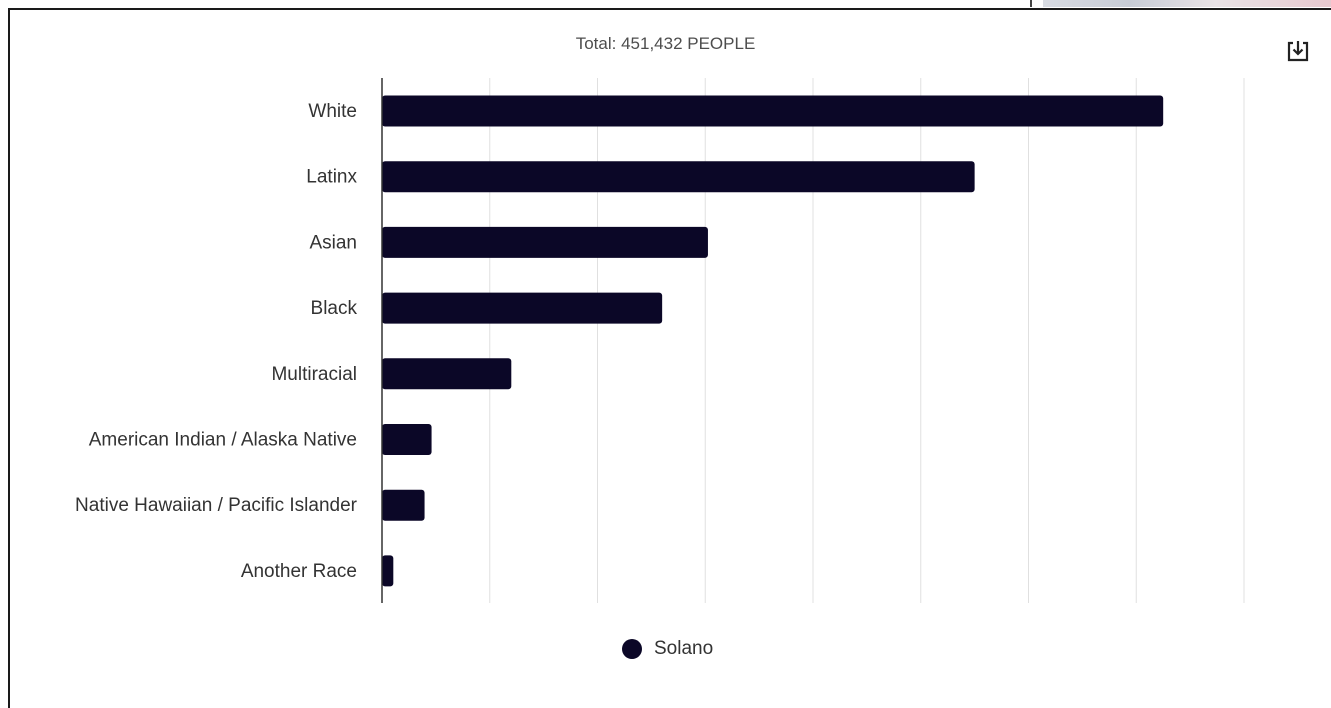  I want to click on bar-multiracial, so click(447, 374).